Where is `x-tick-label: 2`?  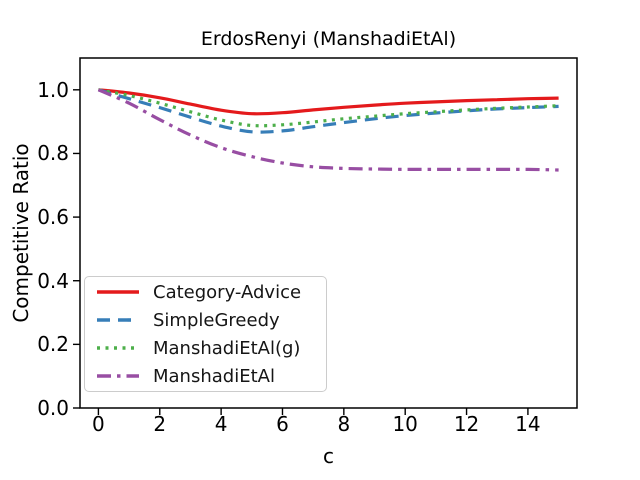
x-tick-label: 2 is located at coordinates (160, 424).